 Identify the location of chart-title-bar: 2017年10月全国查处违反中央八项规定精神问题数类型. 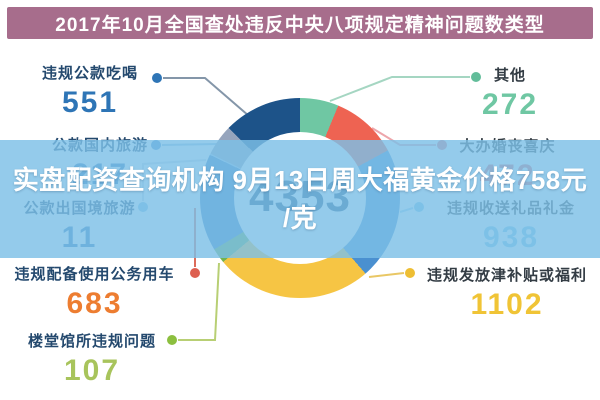
(300, 23).